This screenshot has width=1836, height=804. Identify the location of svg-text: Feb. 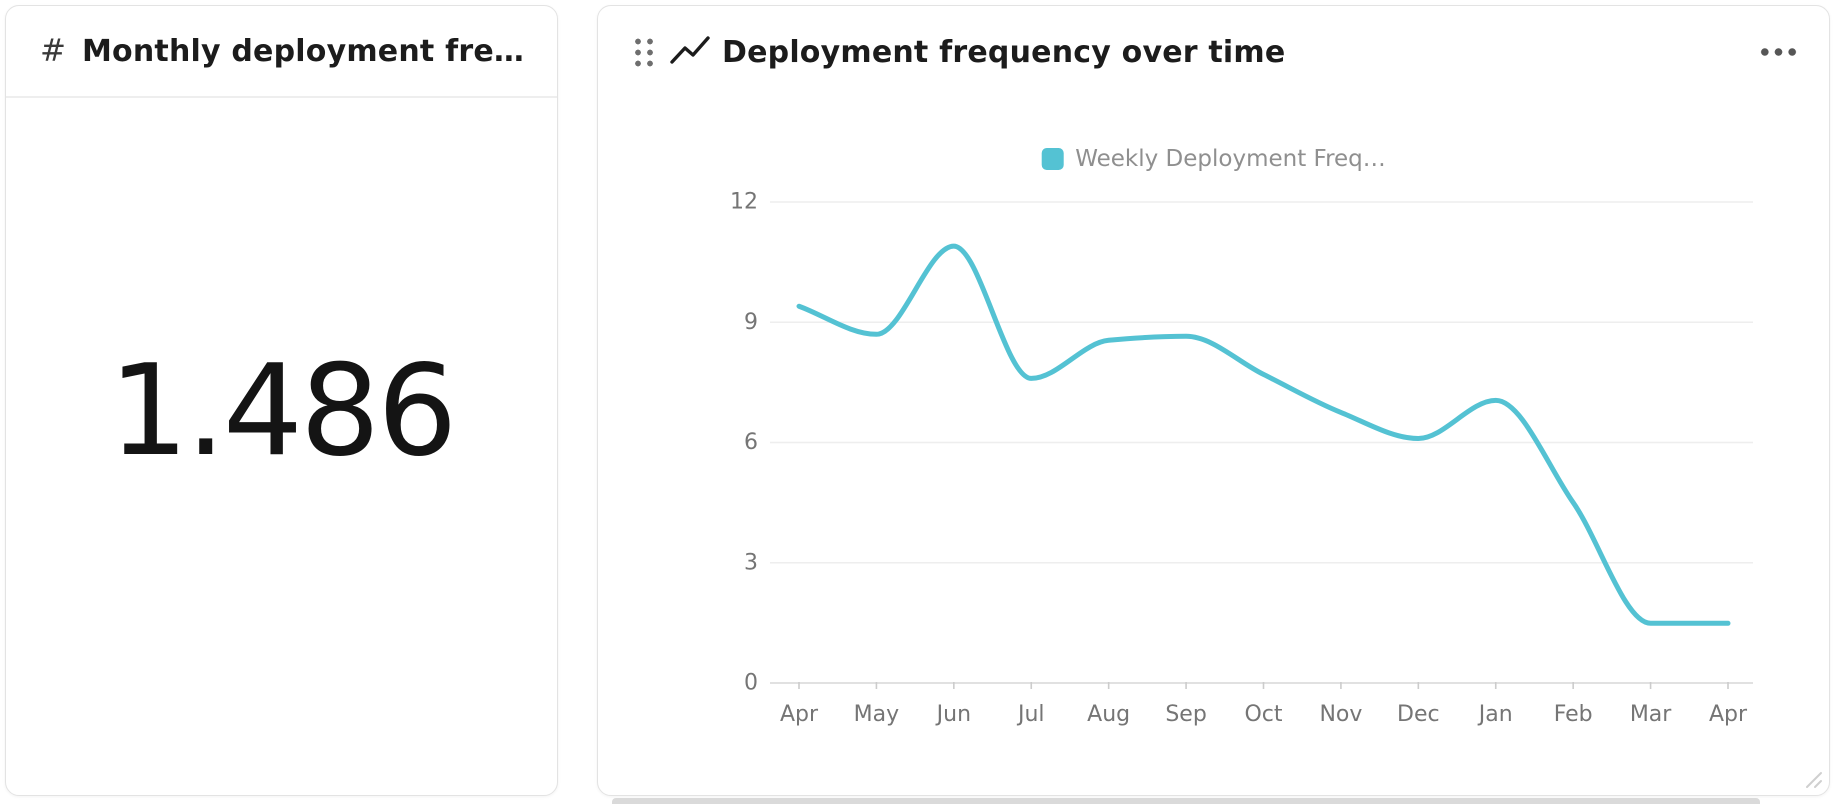
(1573, 714).